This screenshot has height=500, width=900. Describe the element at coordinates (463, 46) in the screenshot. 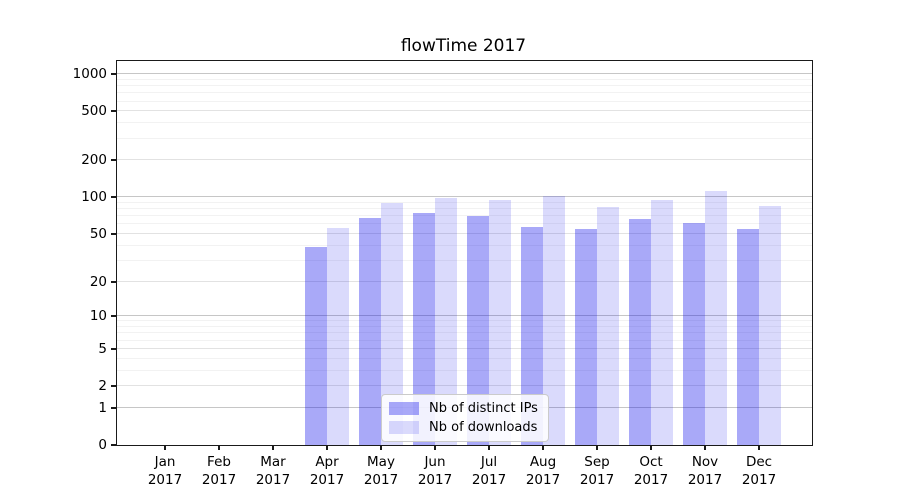

I see `chart-title: flowTime 2017` at that location.